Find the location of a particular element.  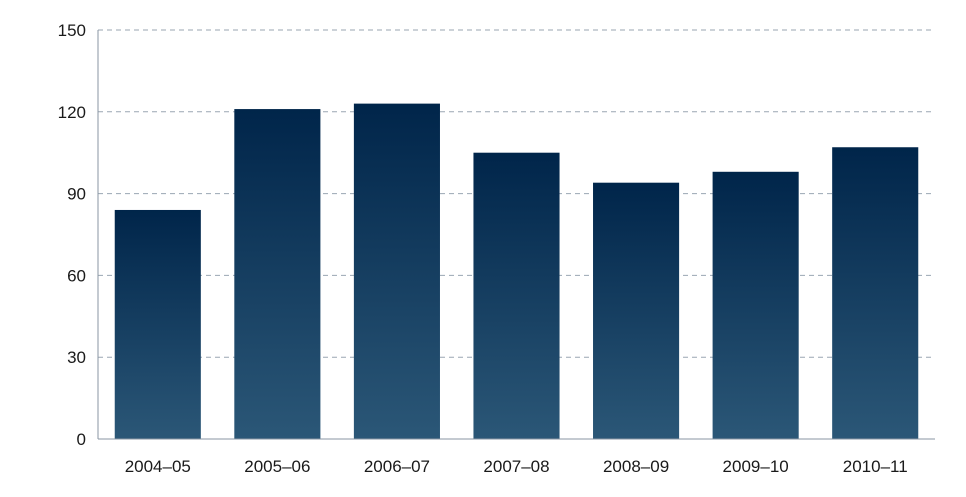

y-tick-label: 90 is located at coordinates (76, 194).